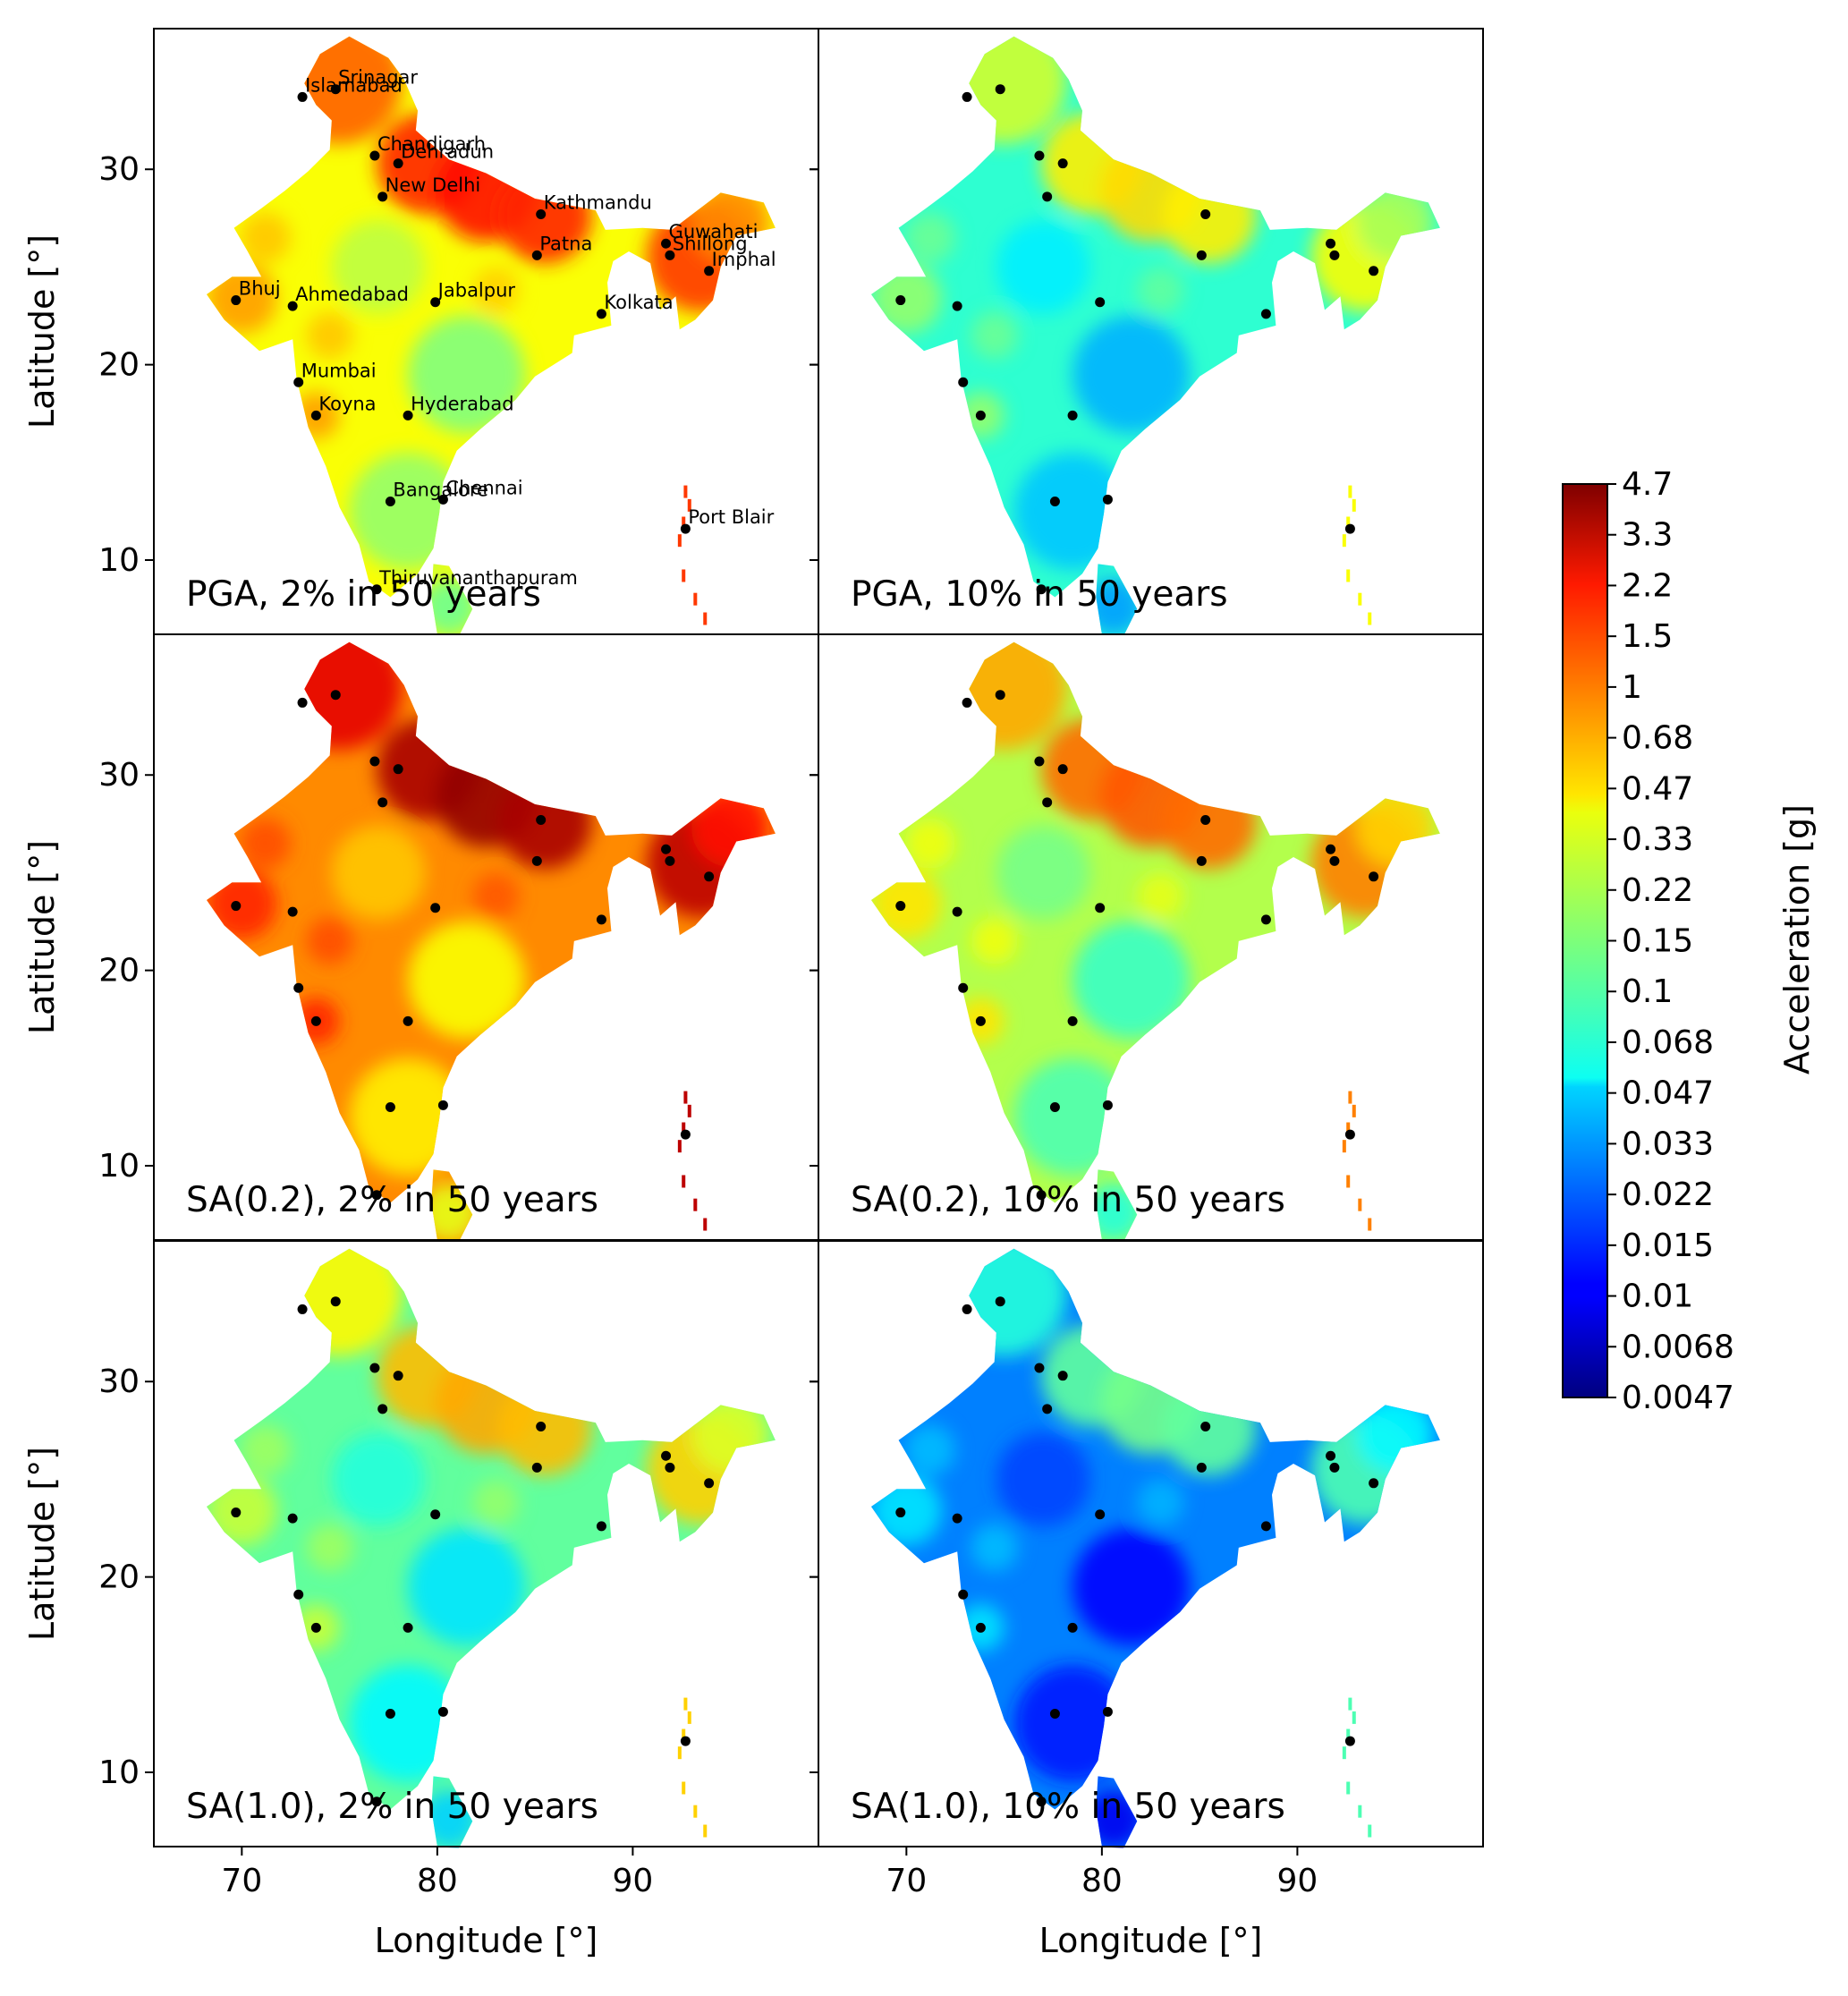 The width and height of the screenshot is (1848, 1996). What do you see at coordinates (42, 1544) in the screenshot?
I see `y-axis-title: Latitude [°]` at bounding box center [42, 1544].